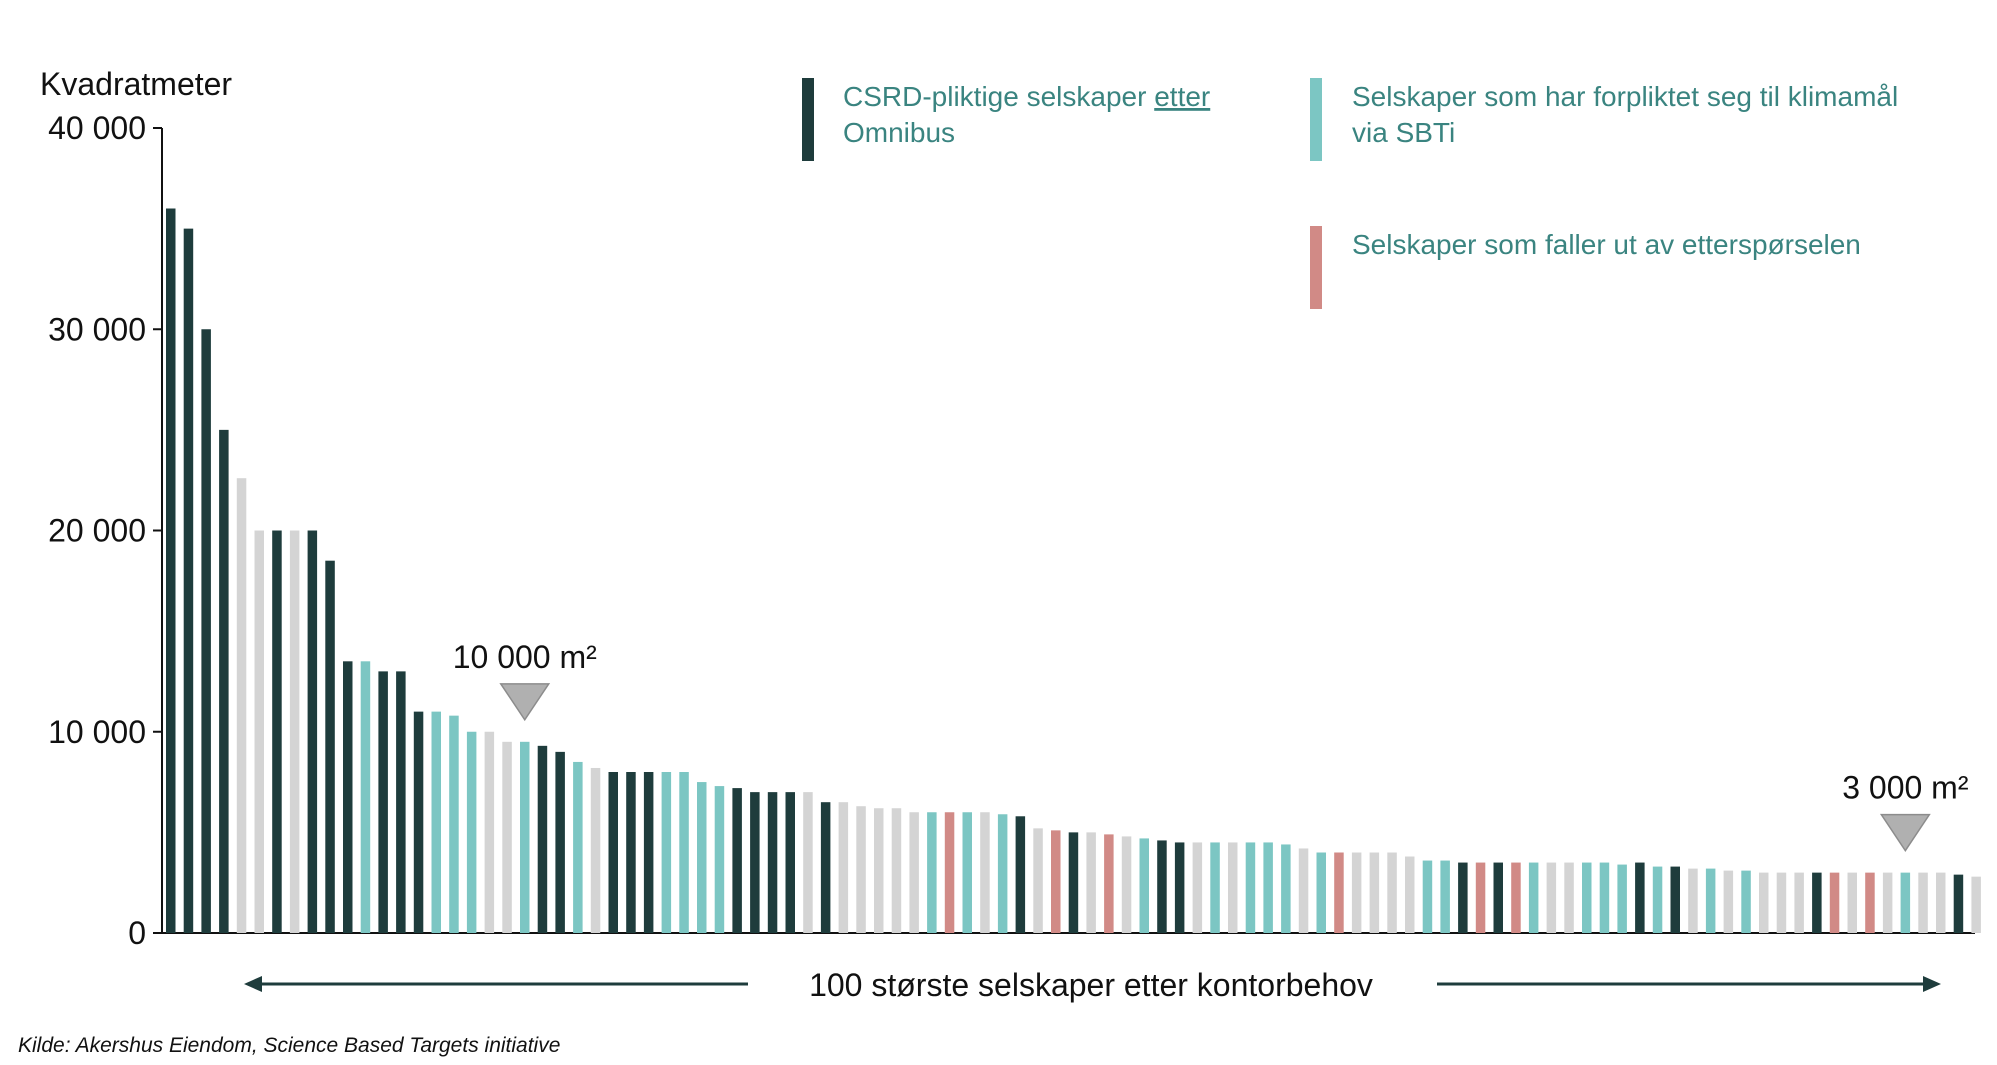  Describe the element at coordinates (97, 732) in the screenshot. I see `y-tick-label: 10 000` at that location.